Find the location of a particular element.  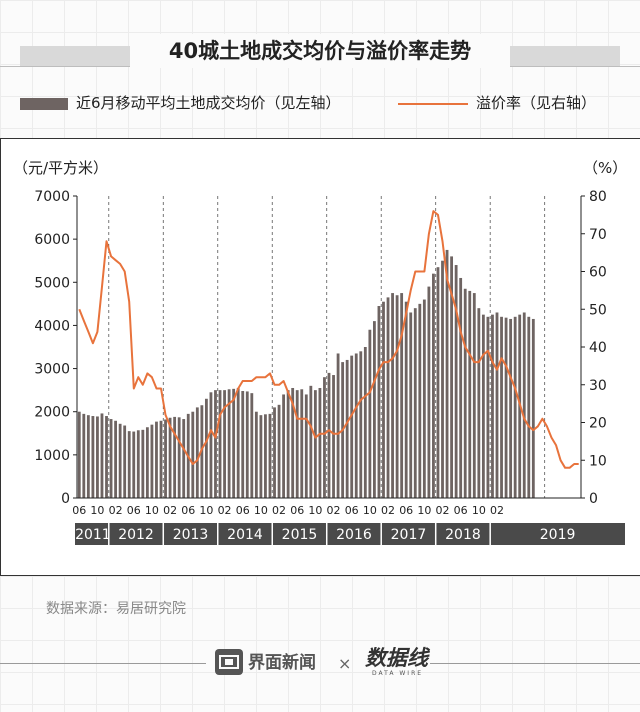

left-tick-label: 5000 is located at coordinates (52, 283).